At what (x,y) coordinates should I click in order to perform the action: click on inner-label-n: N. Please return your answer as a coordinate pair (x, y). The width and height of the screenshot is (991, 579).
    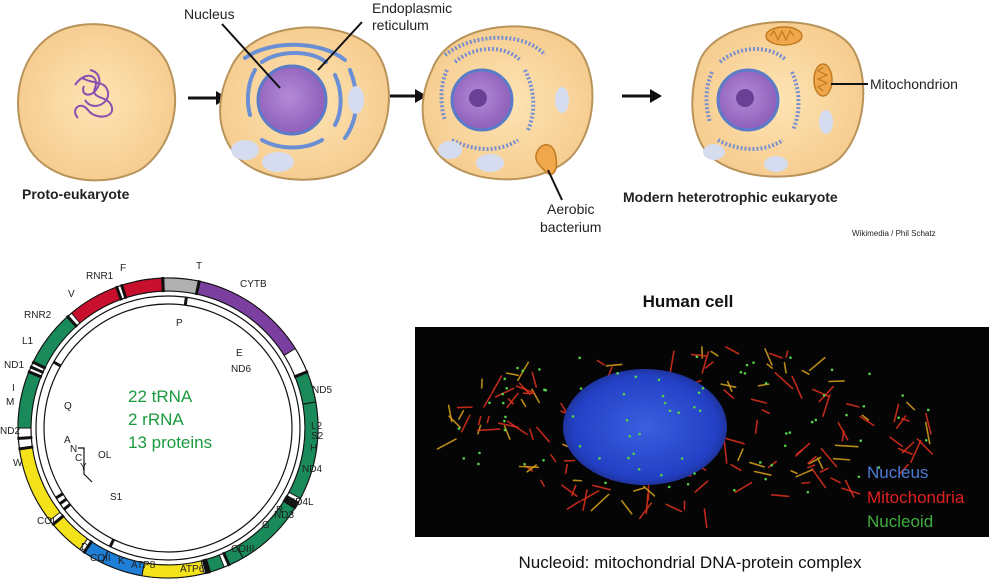
    Looking at the image, I should click on (73, 449).